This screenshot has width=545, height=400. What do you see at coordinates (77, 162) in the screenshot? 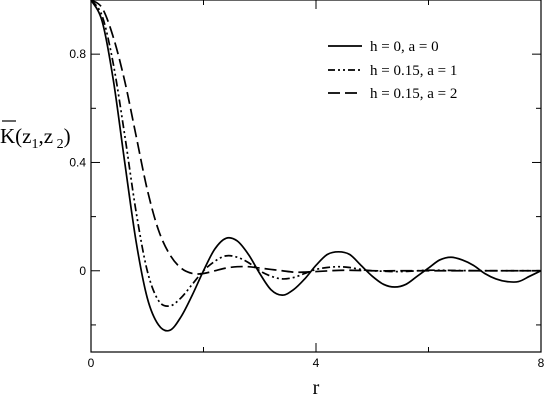
I see `y-tick-label: 0.4` at bounding box center [77, 162].